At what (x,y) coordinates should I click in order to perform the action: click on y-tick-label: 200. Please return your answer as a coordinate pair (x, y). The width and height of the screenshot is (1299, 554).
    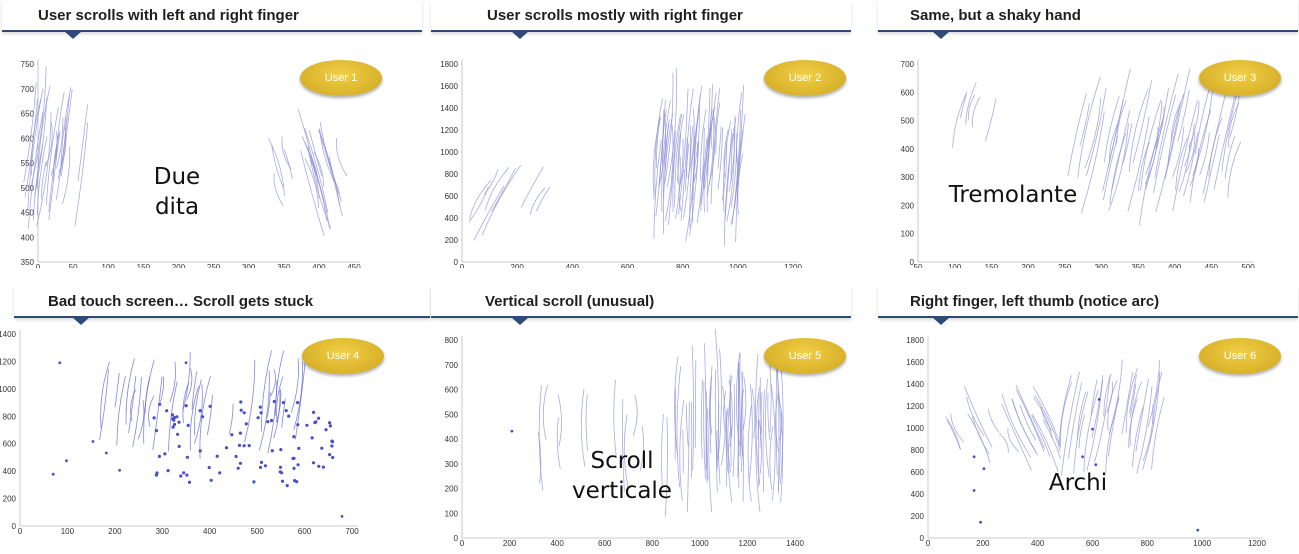
    Looking at the image, I should click on (918, 516).